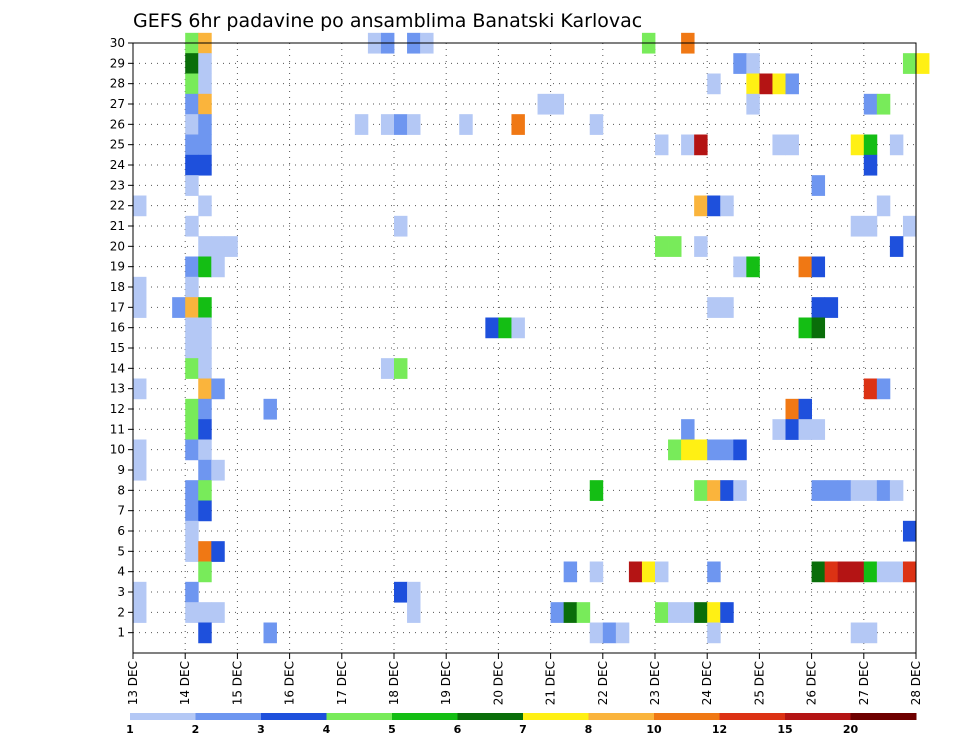 Image resolution: width=960 pixels, height=742 pixels. What do you see at coordinates (342, 683) in the screenshot?
I see `x-tick-label: 17 DEC` at bounding box center [342, 683].